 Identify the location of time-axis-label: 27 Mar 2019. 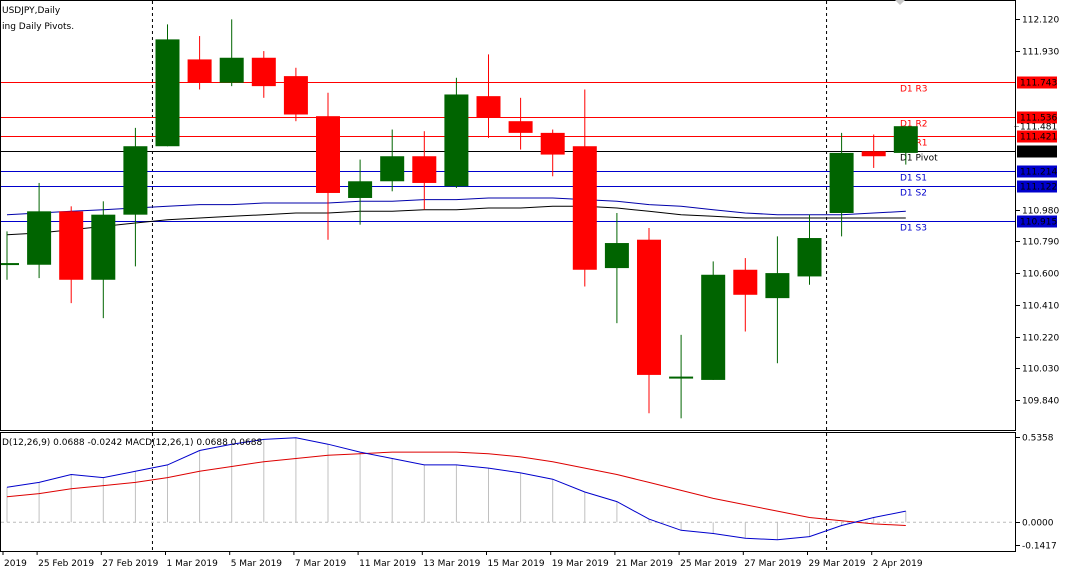
(772, 564).